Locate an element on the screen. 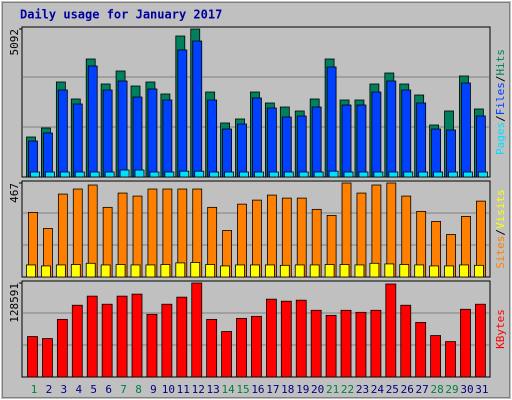  legend: Pages/Files/Hits is located at coordinates (500, 102).